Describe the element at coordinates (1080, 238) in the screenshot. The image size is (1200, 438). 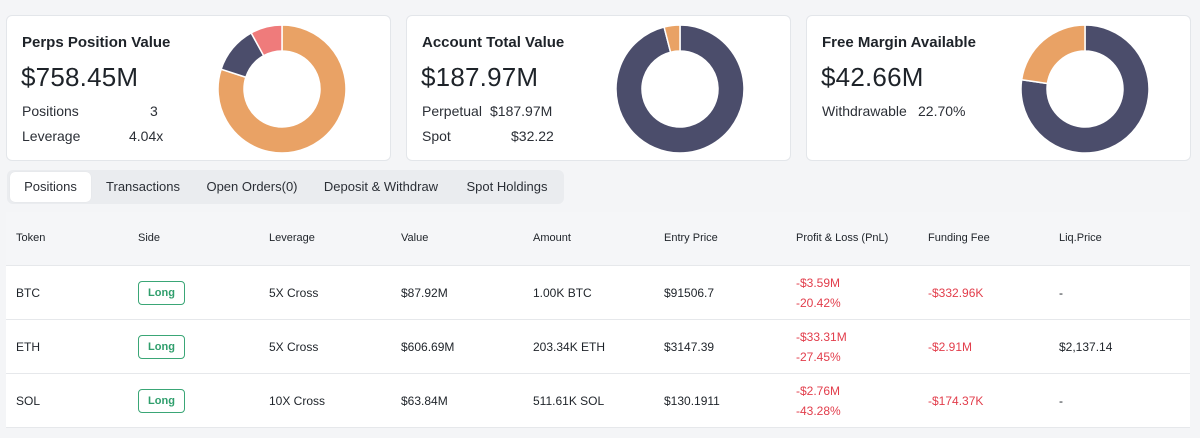
I see `header-liq-price: Liq.Price` at that location.